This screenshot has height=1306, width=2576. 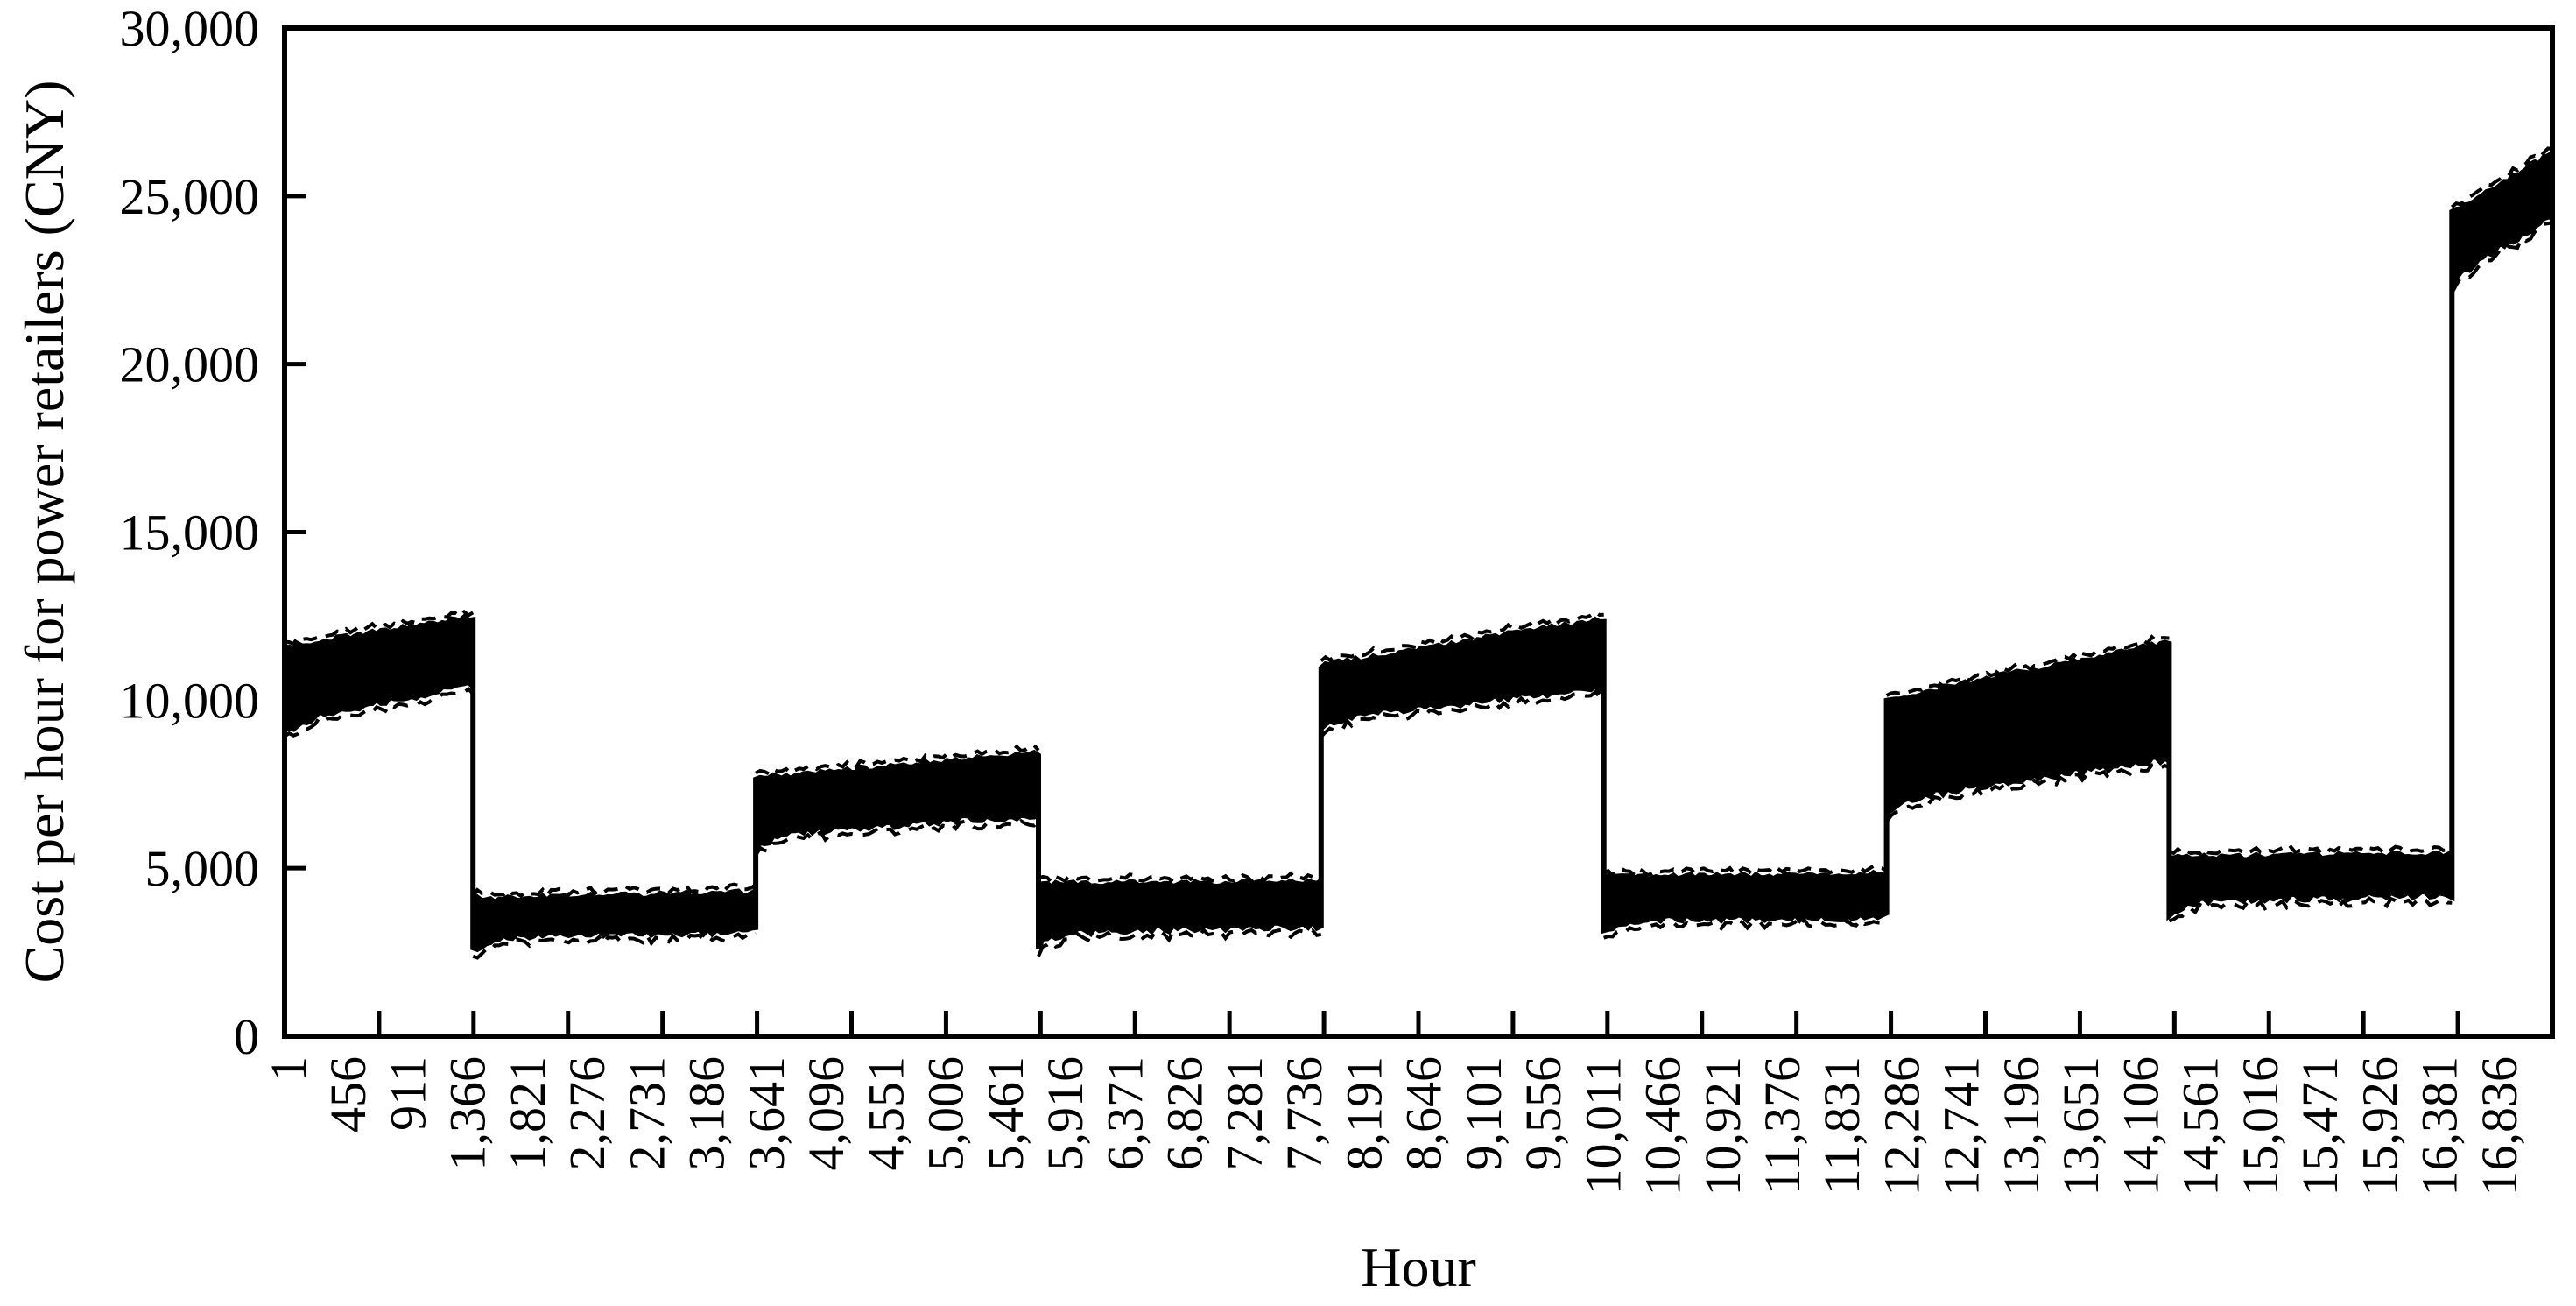 What do you see at coordinates (2200, 1126) in the screenshot?
I see `x-tick-label: 14,561` at bounding box center [2200, 1126].